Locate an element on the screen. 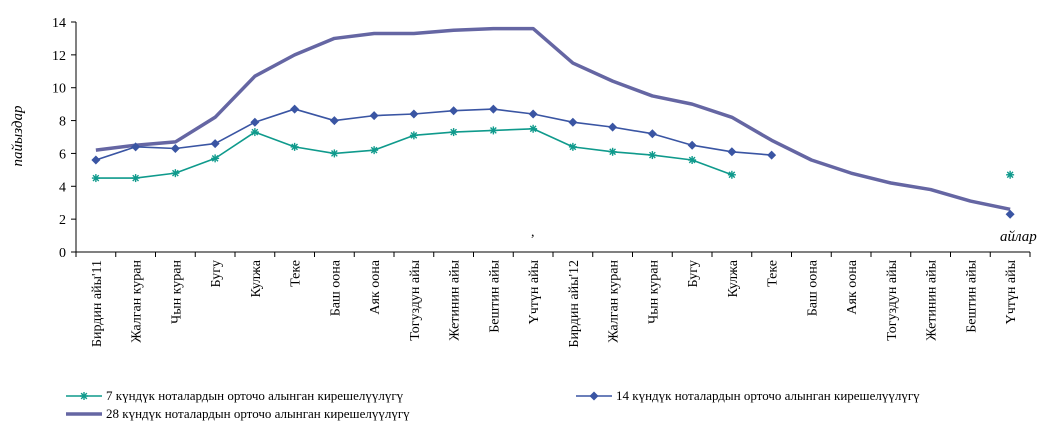  y-tick-label: 4 is located at coordinates (62, 187).